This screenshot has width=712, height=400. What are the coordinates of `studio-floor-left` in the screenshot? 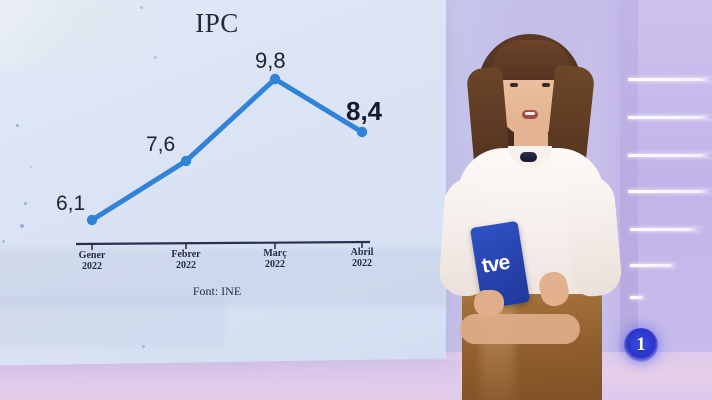 It's located at (230, 380).